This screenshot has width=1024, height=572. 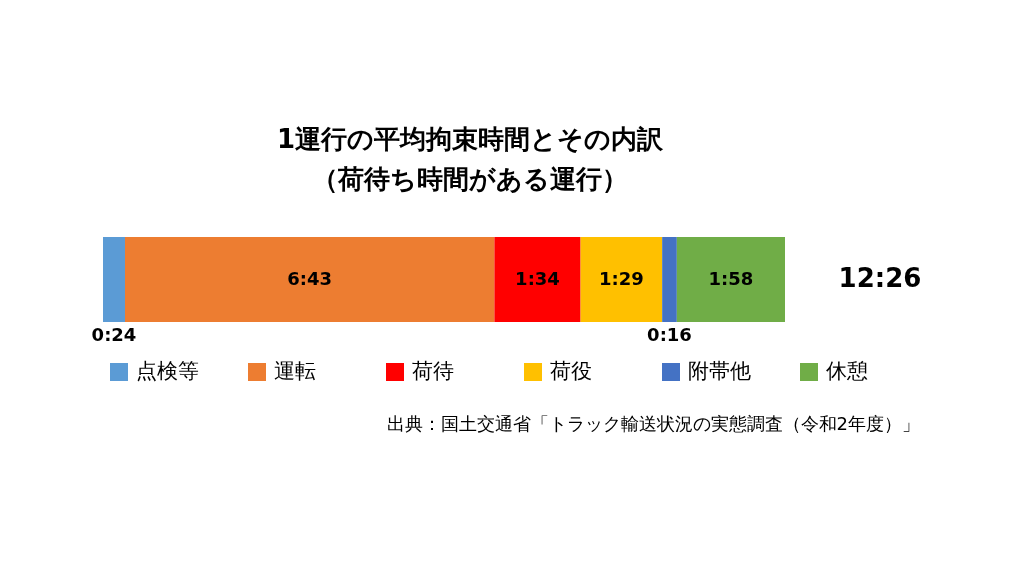 What do you see at coordinates (470, 138) in the screenshot?
I see `title: 1運行の平均拘束時間とその内訳` at bounding box center [470, 138].